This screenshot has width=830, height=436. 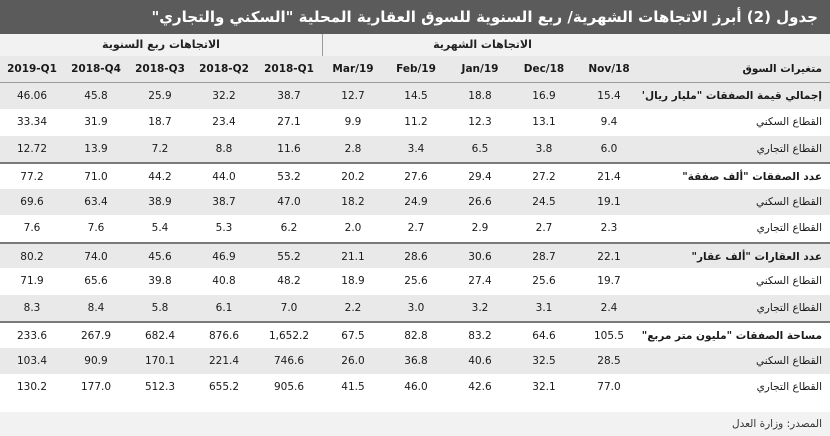 What do you see at coordinates (160, 201) in the screenshot?
I see `table-cell: 38.9` at bounding box center [160, 201].